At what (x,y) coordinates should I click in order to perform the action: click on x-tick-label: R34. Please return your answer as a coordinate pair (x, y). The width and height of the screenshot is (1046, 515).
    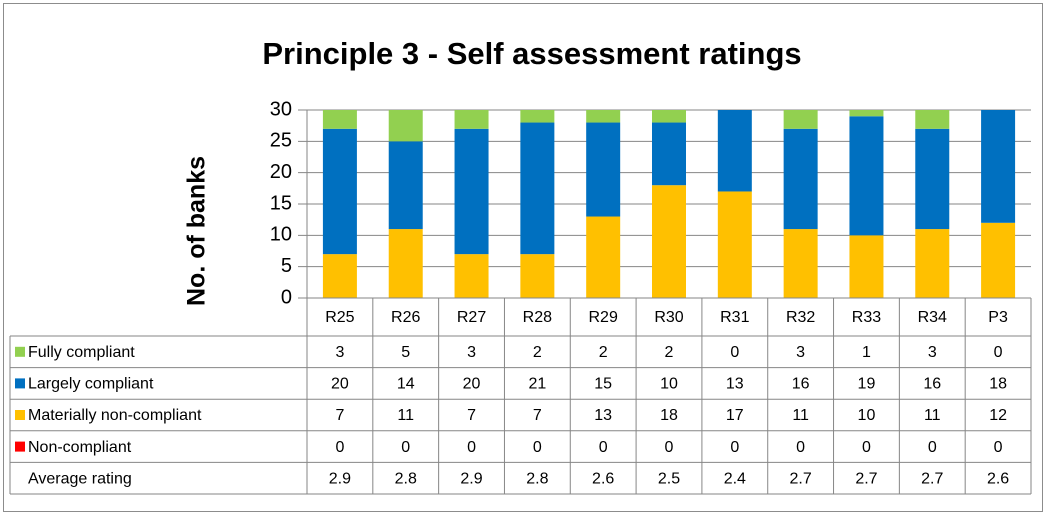
    Looking at the image, I should click on (932, 317).